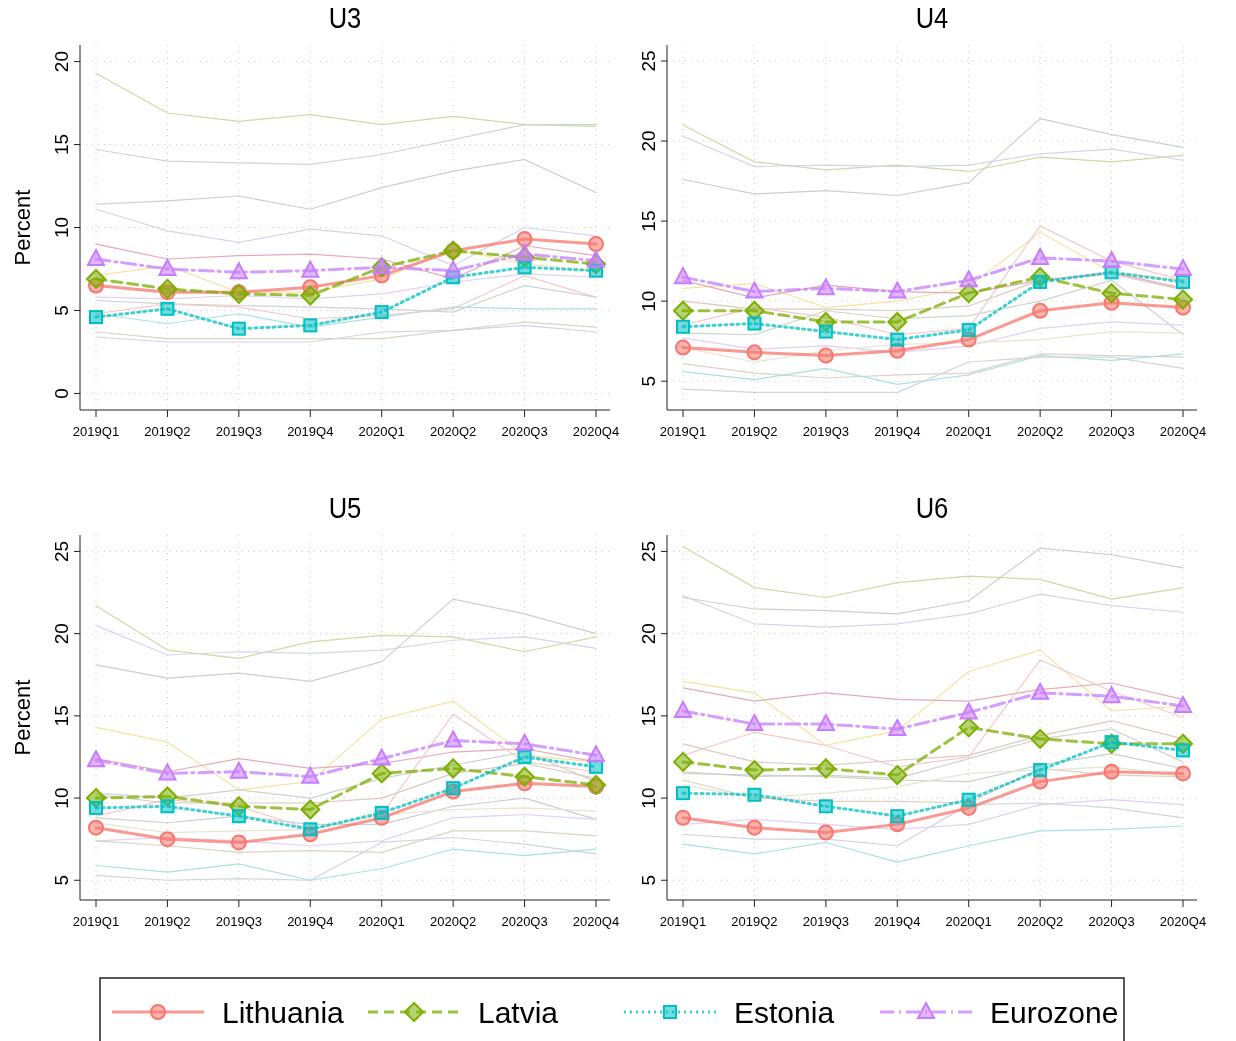 The width and height of the screenshot is (1236, 1041). I want to click on legend-label: Lithuania, so click(283, 1012).